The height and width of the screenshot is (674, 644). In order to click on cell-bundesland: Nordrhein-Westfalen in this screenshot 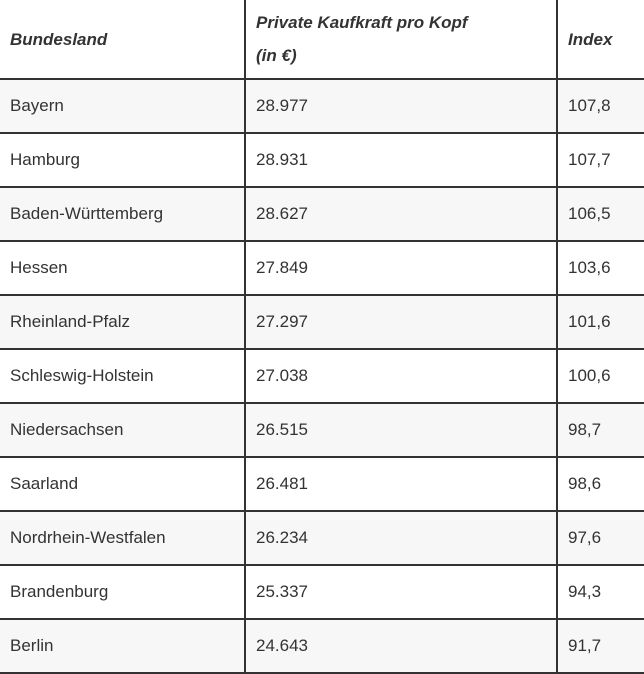, I will do `click(123, 538)`.